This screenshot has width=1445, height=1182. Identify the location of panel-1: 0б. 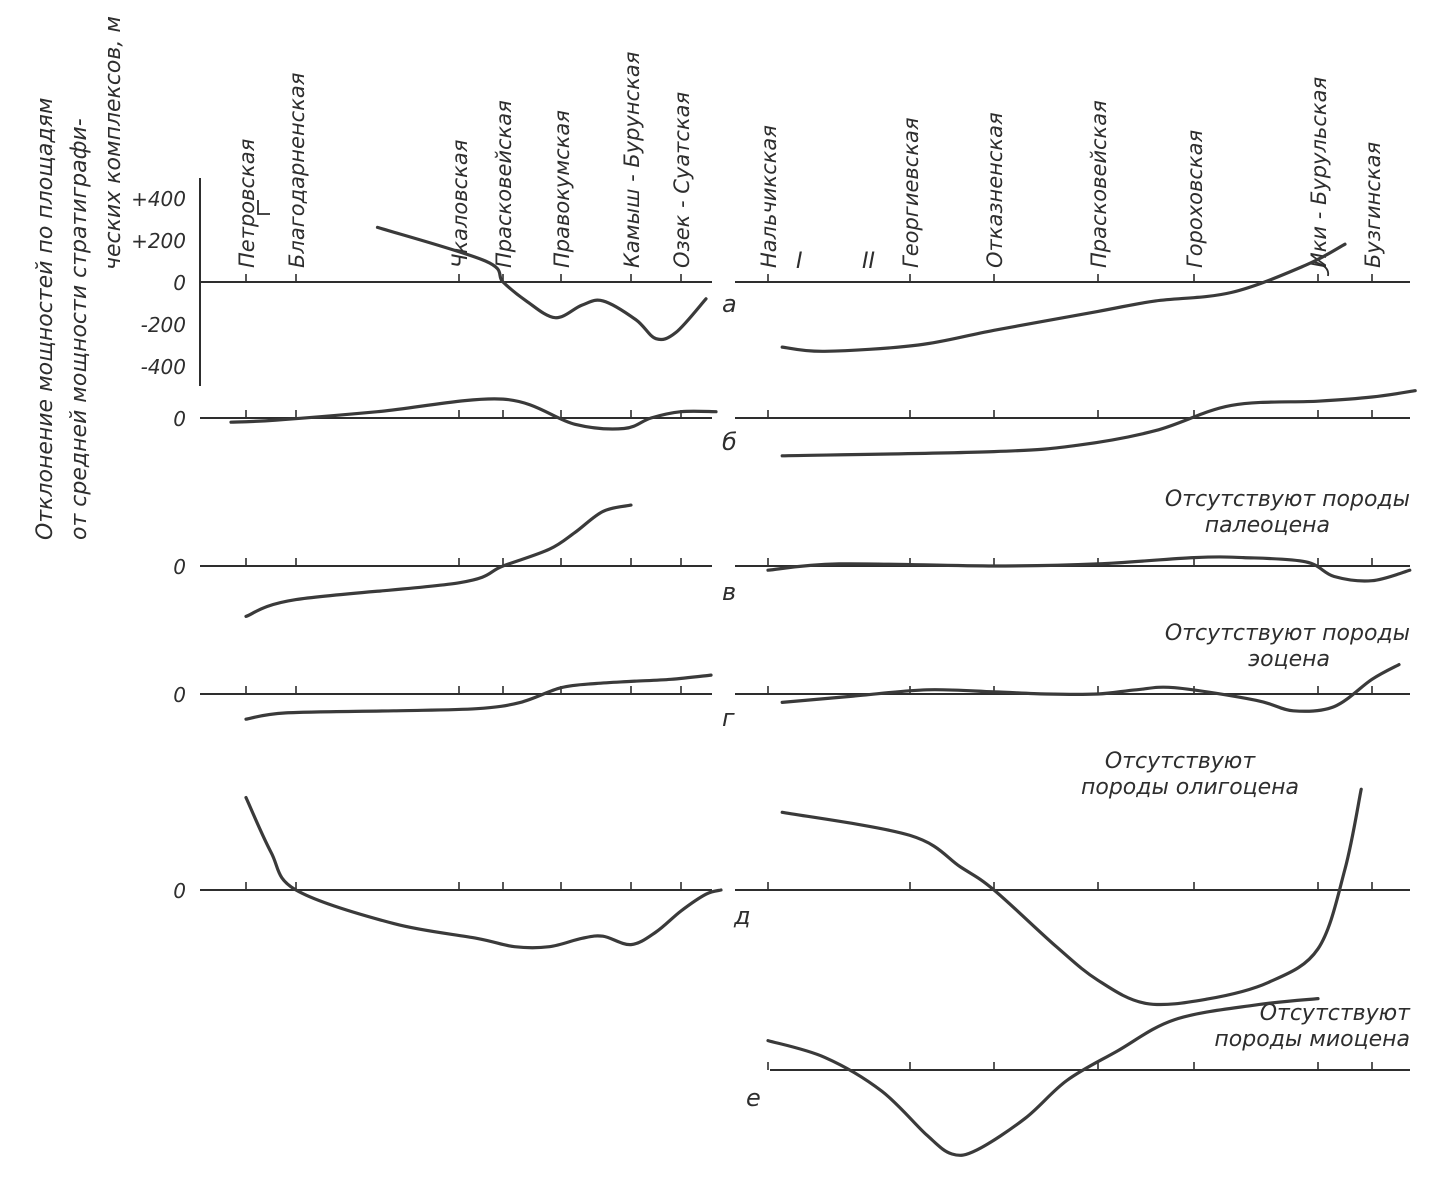
(795, 423).